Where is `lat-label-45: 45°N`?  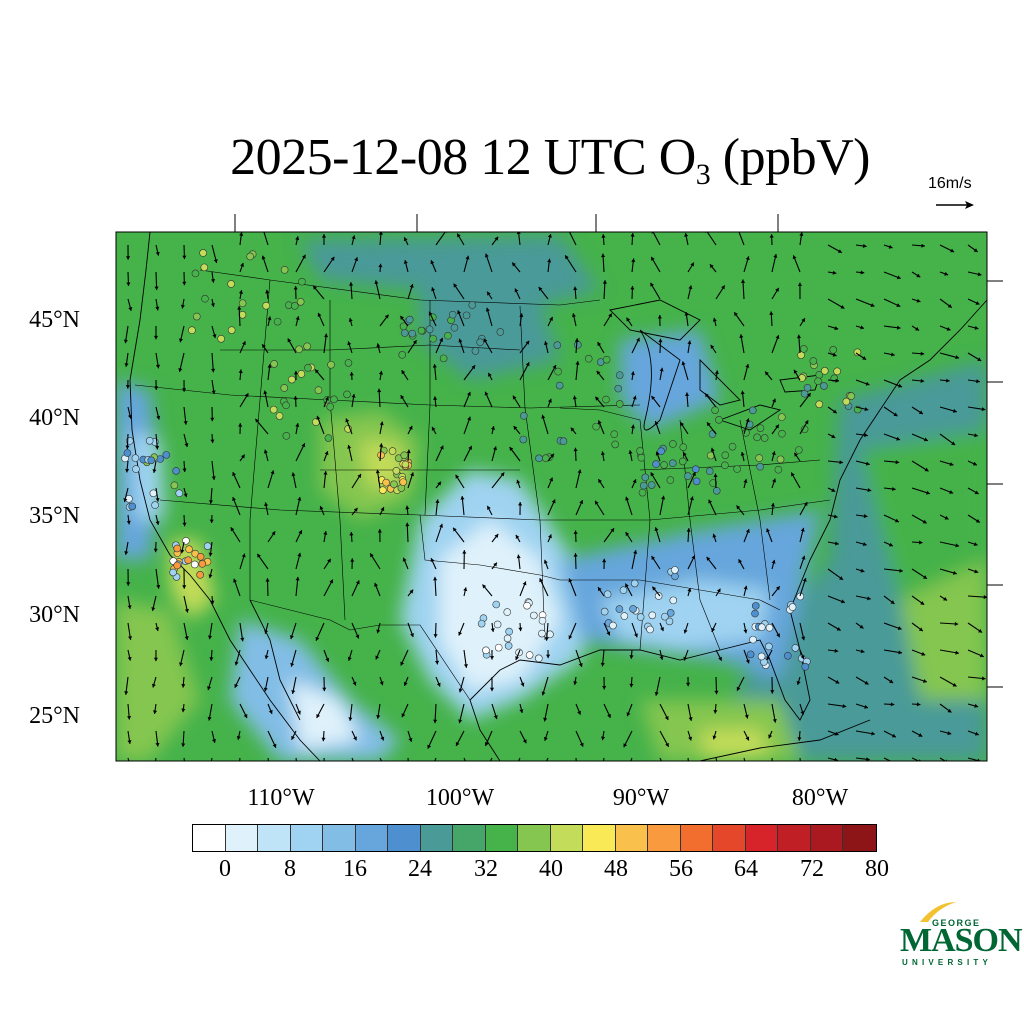 lat-label-45: 45°N is located at coordinates (54, 320).